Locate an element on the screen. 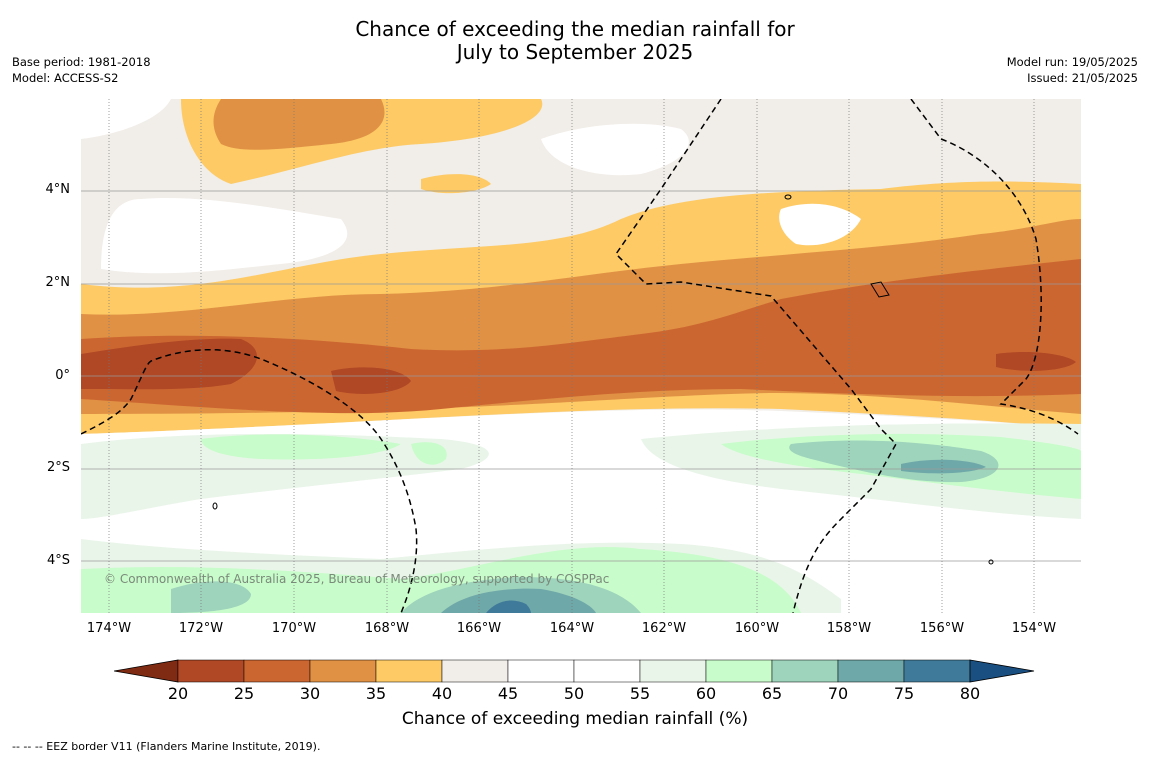  contour-20-25-west is located at coordinates (169, 364).